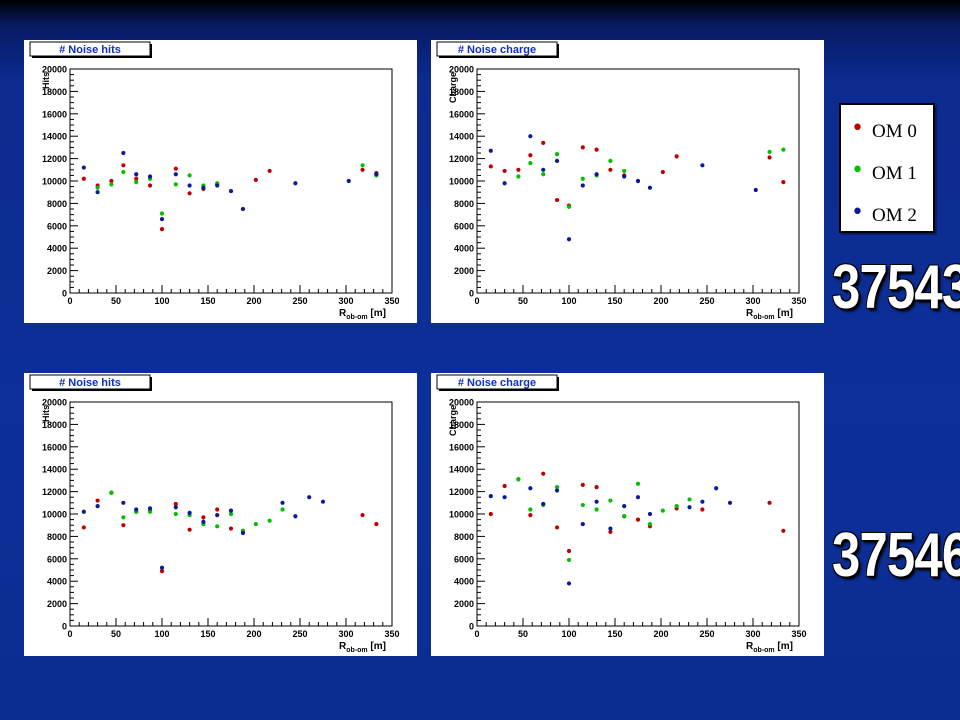 This screenshot has height=720, width=960. What do you see at coordinates (464, 582) in the screenshot?
I see `y-tick-label: 4000` at bounding box center [464, 582].